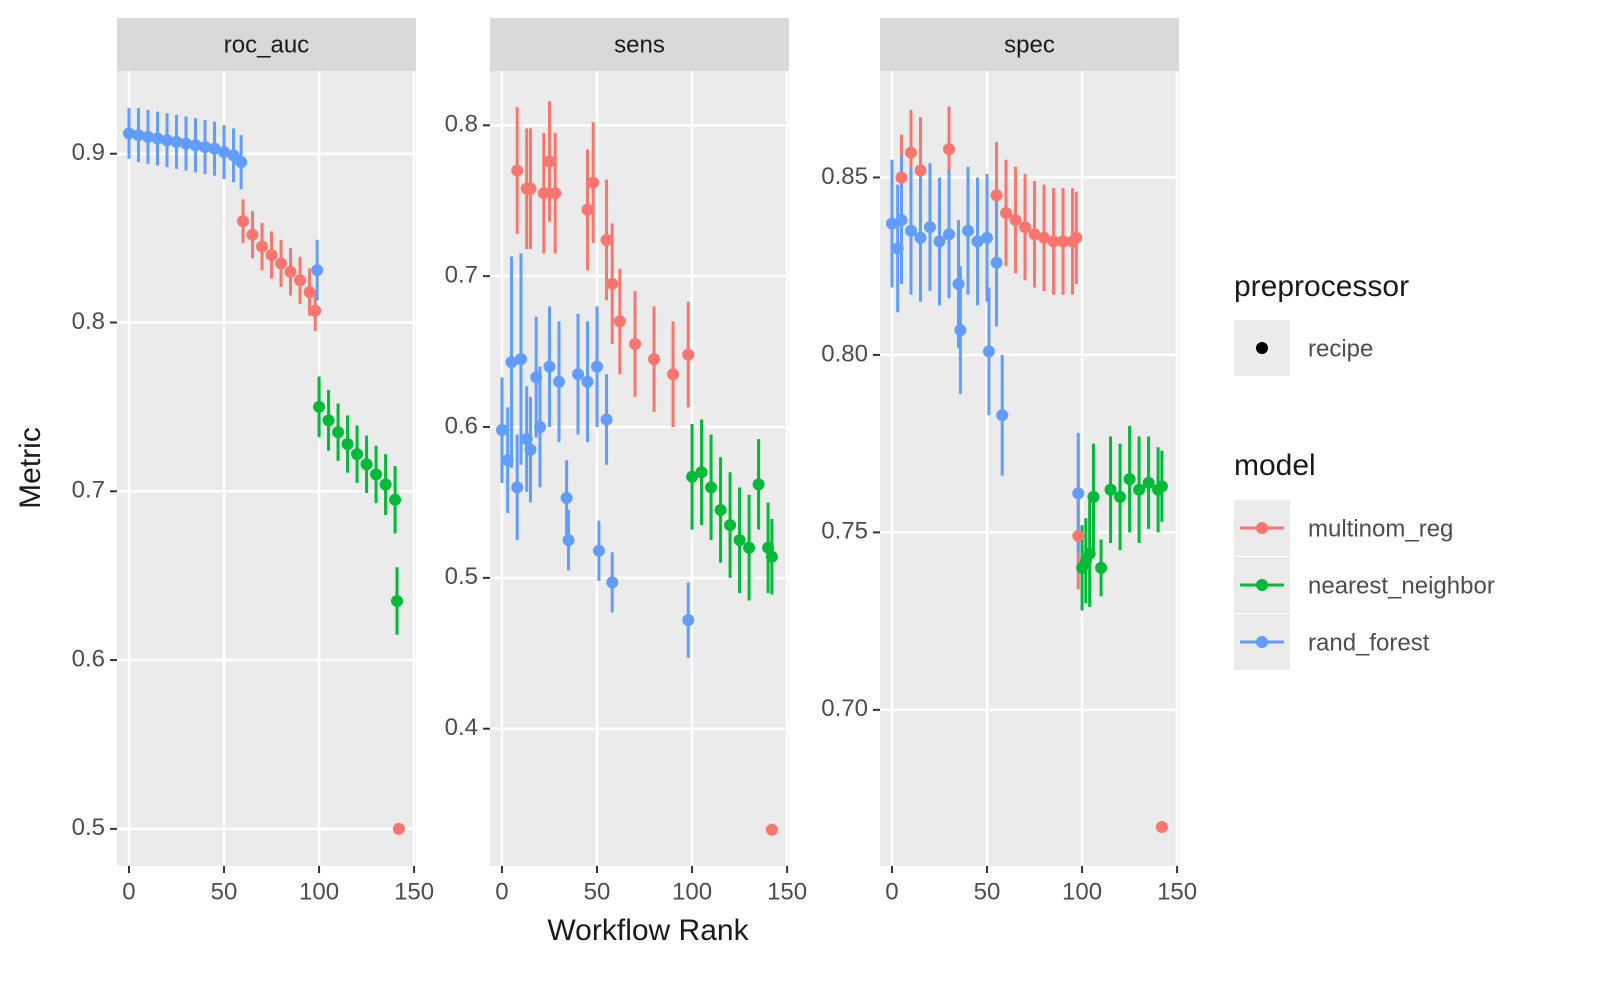  Describe the element at coordinates (461, 727) in the screenshot. I see `y-tick-label: 0.4` at that location.